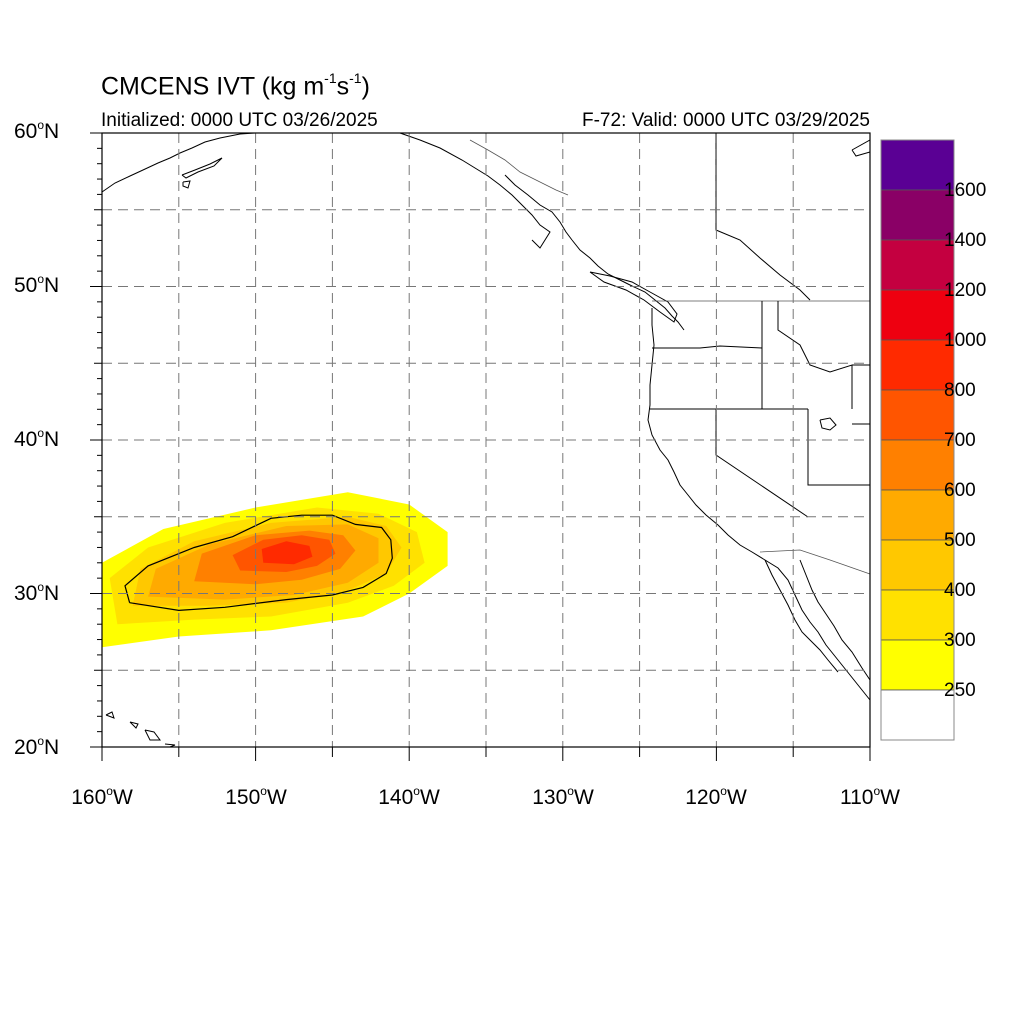 The height and width of the screenshot is (1024, 1024). What do you see at coordinates (965, 190) in the screenshot?
I see `colorbar-label: 1600` at bounding box center [965, 190].